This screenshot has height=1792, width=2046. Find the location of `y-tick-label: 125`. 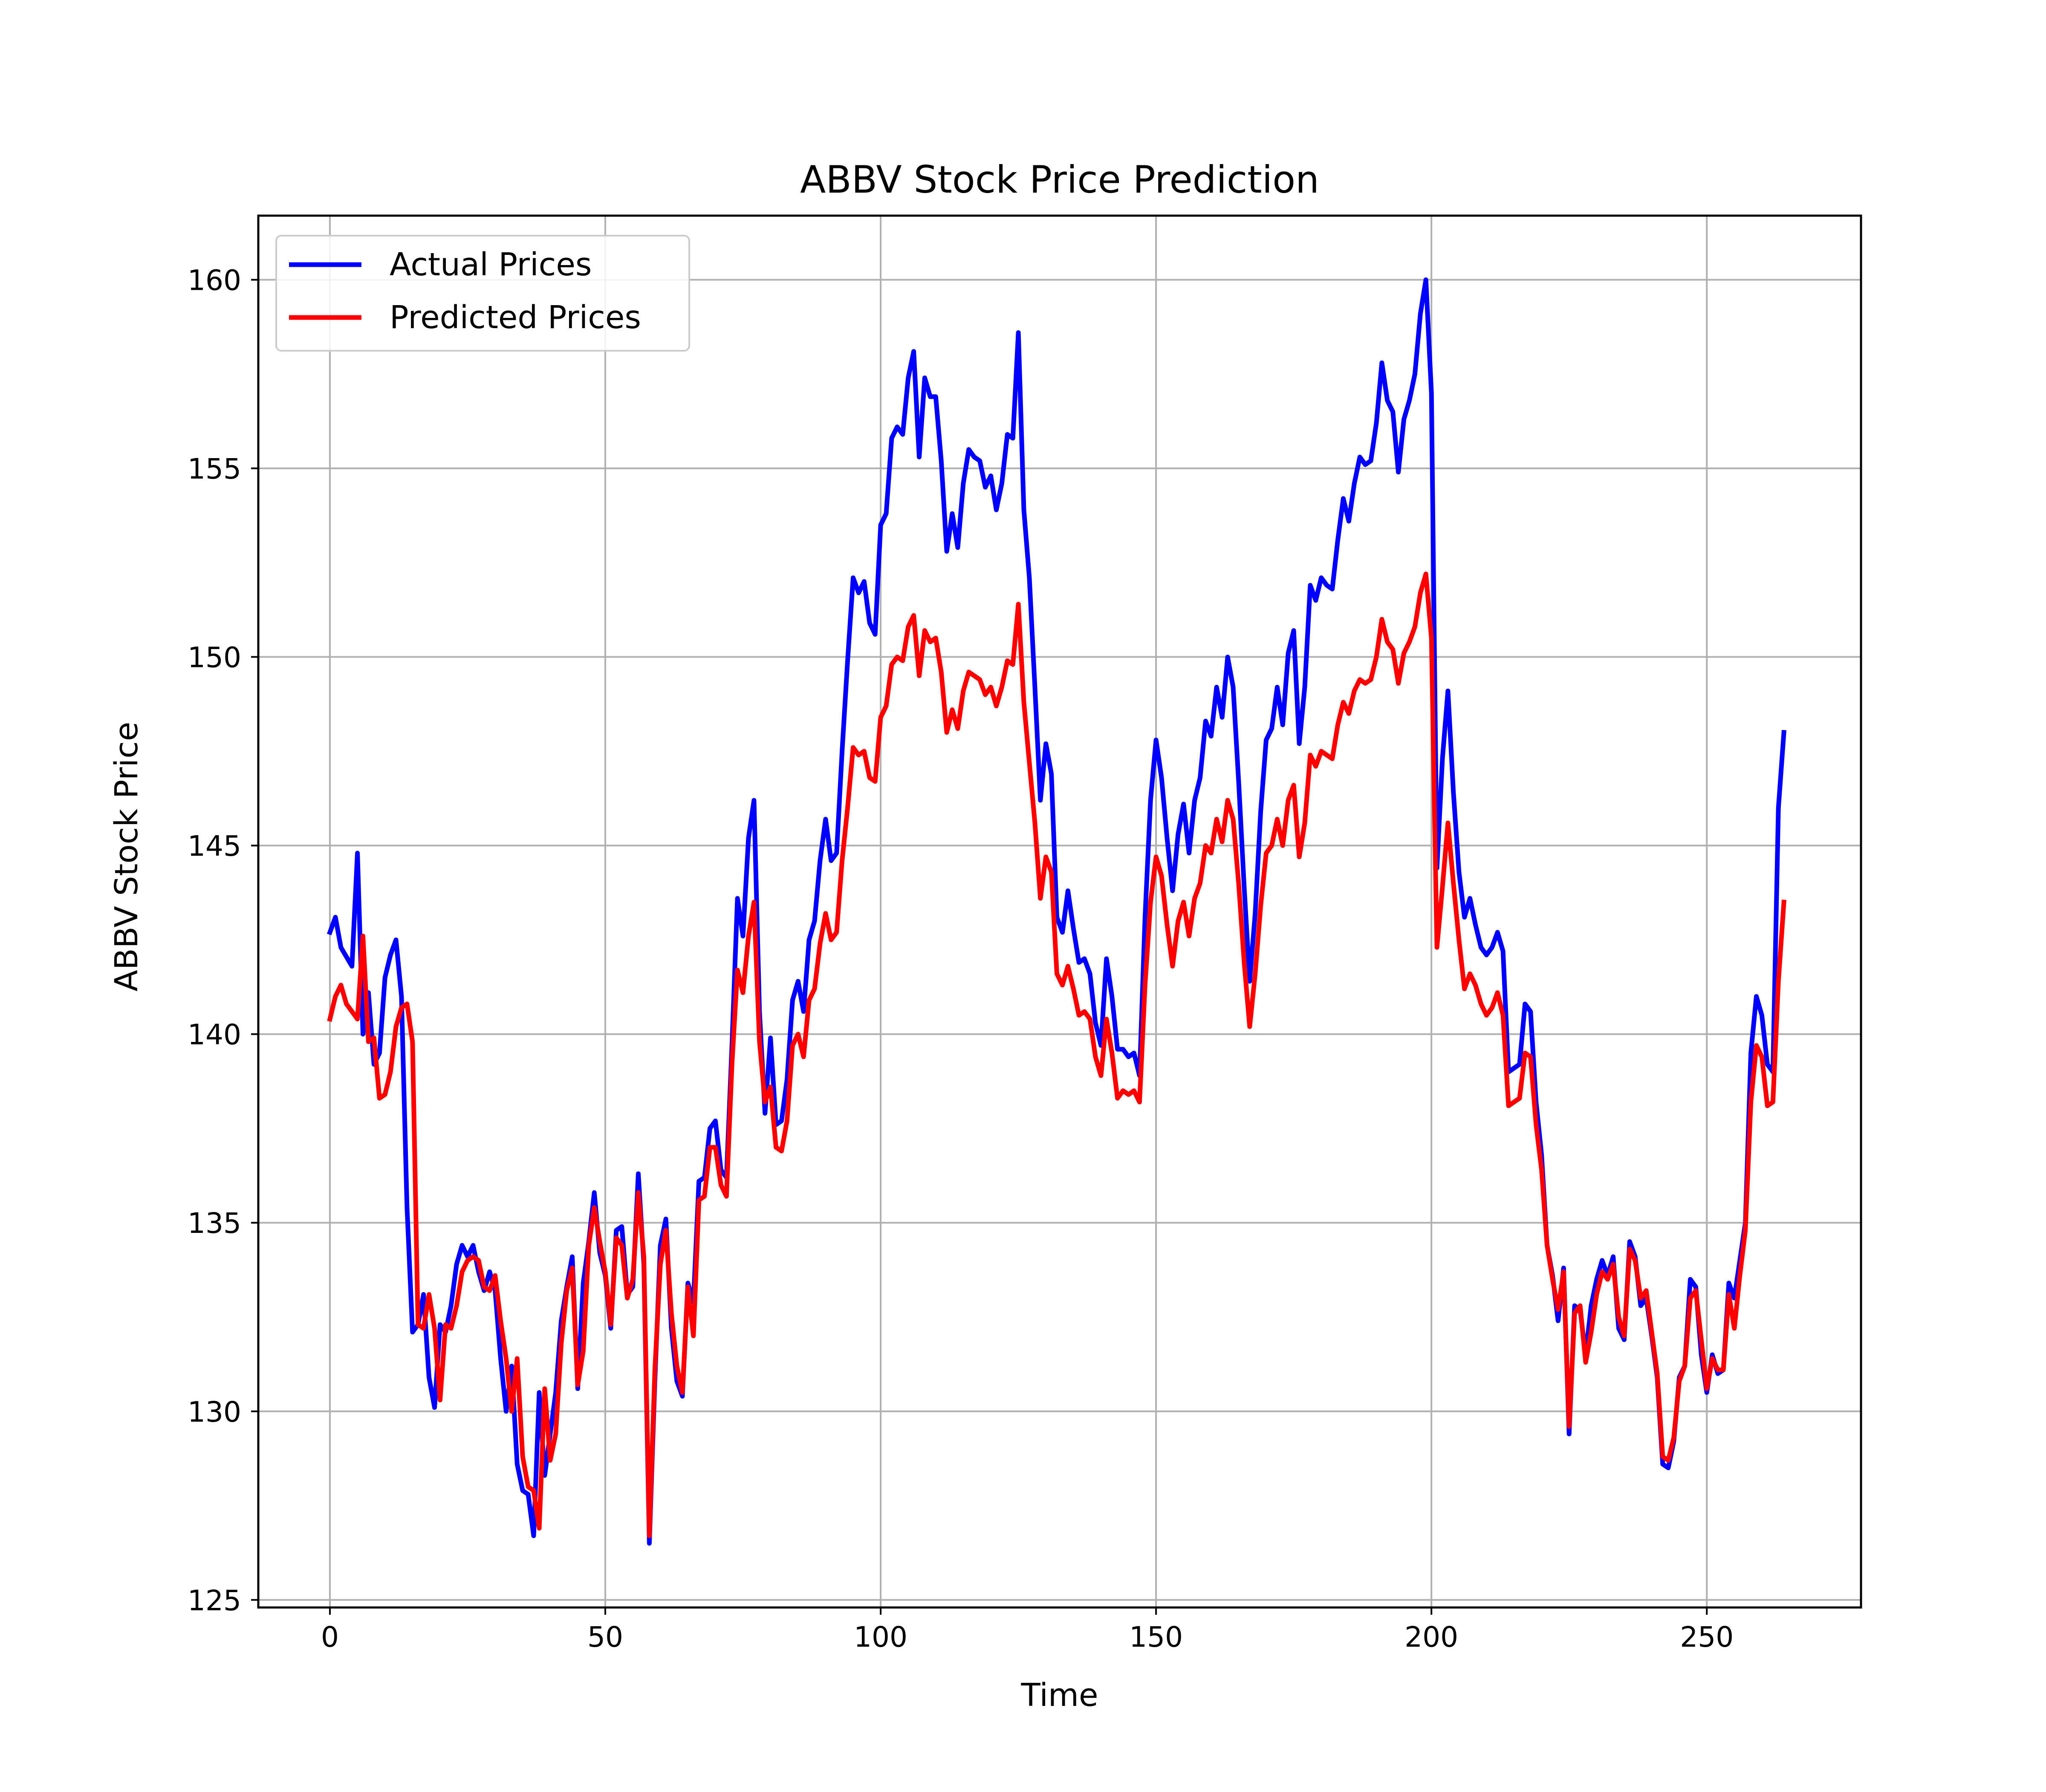

y-tick-label: 125 is located at coordinates (215, 1600).